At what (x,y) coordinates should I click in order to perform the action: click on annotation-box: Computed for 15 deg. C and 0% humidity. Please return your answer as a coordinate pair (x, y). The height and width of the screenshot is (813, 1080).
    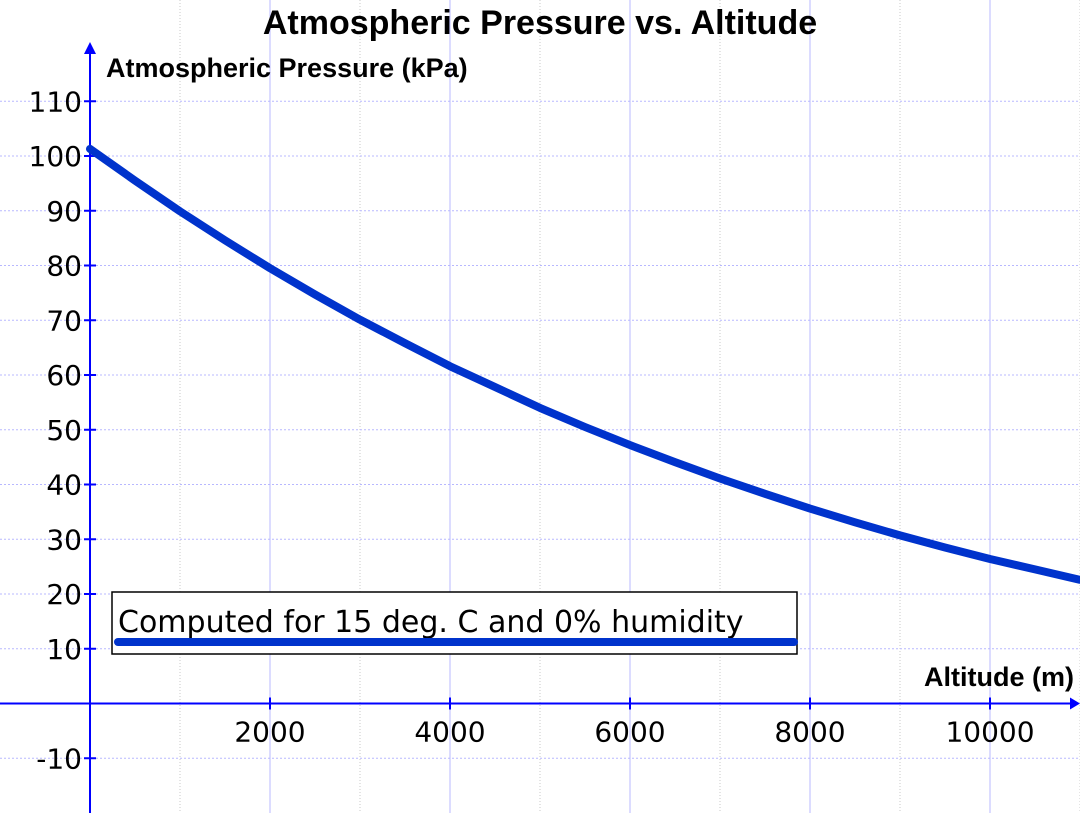
    Looking at the image, I should click on (454, 623).